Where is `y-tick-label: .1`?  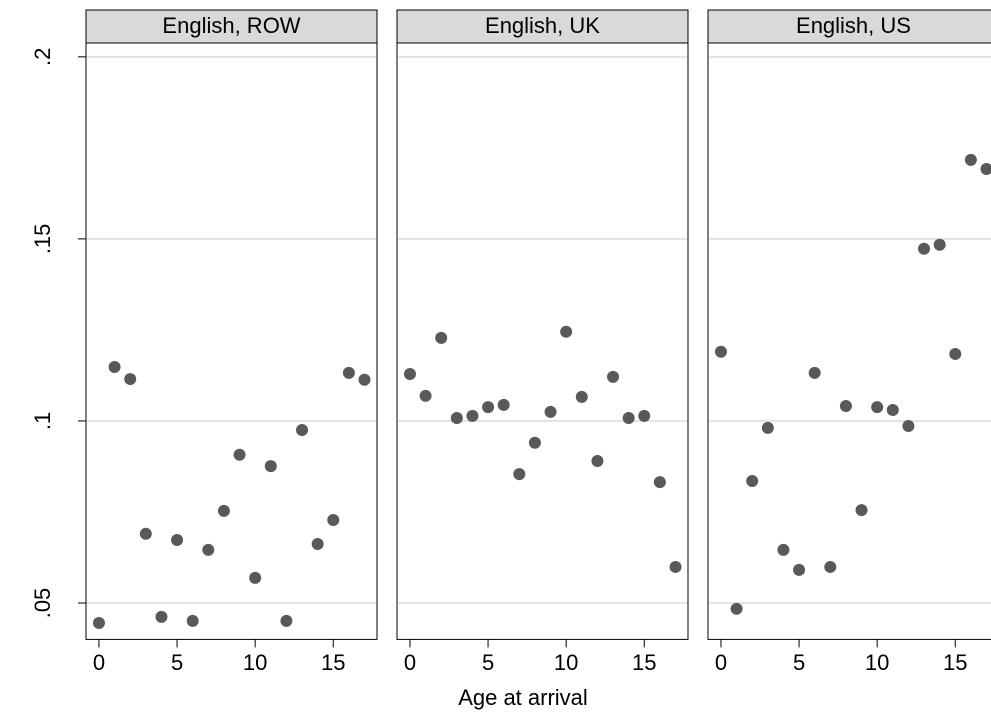
y-tick-label: .1 is located at coordinates (42, 421).